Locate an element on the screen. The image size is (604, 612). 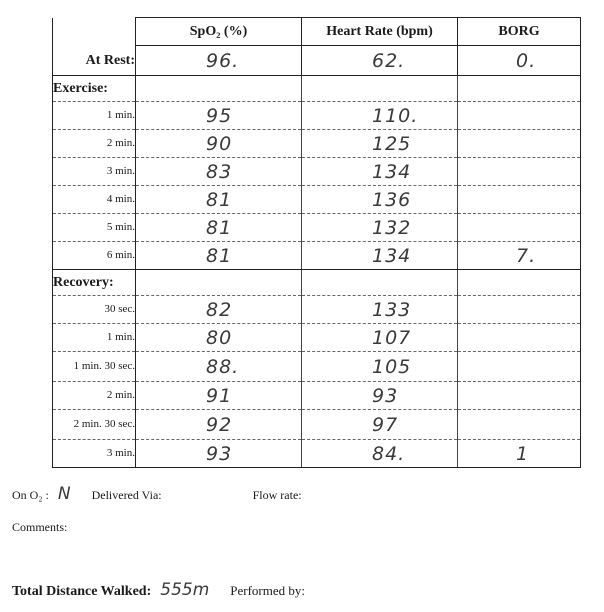
exercise-time-label: 6 min. is located at coordinates (94, 255).